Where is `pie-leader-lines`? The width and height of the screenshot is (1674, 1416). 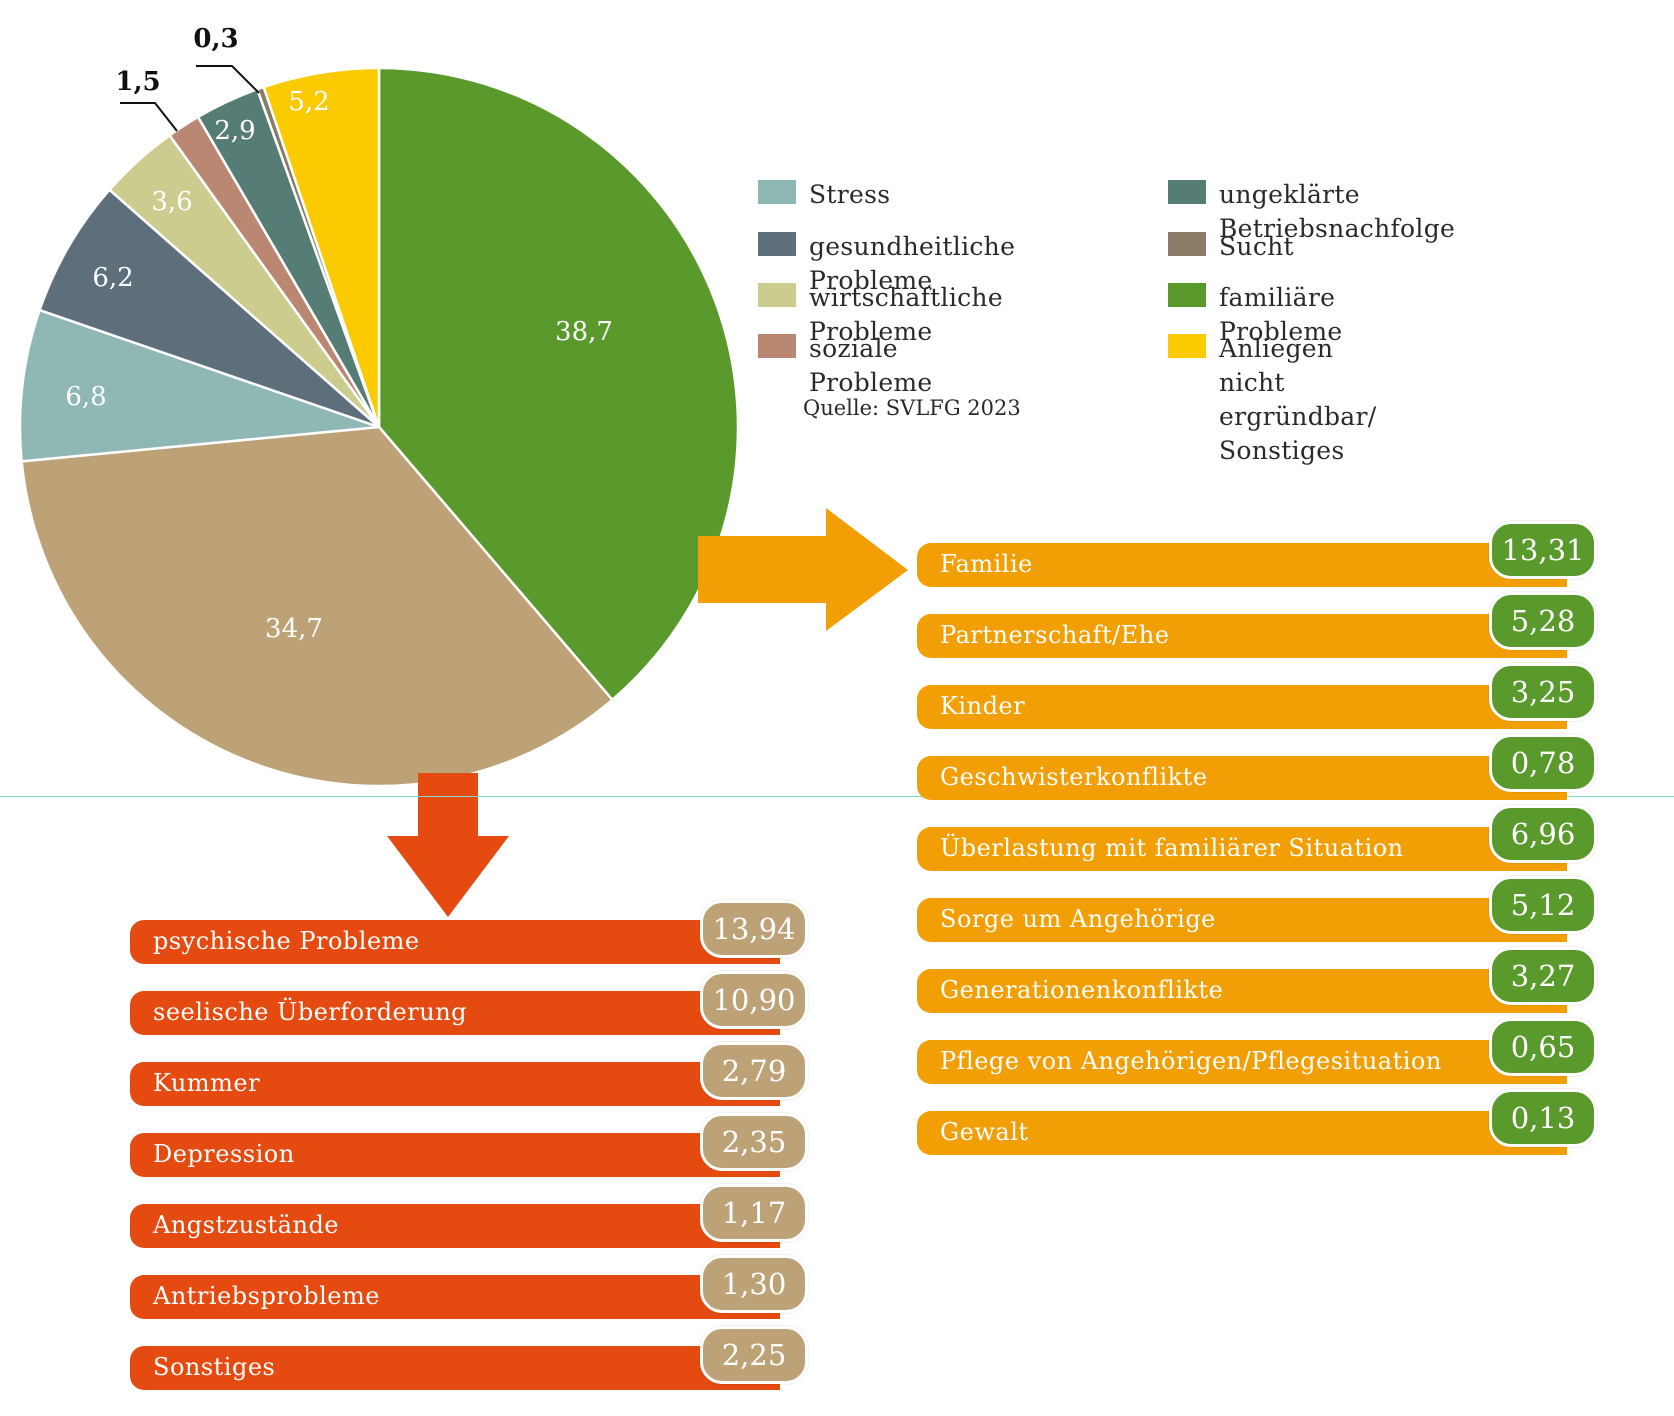 pie-leader-lines is located at coordinates (190, 98).